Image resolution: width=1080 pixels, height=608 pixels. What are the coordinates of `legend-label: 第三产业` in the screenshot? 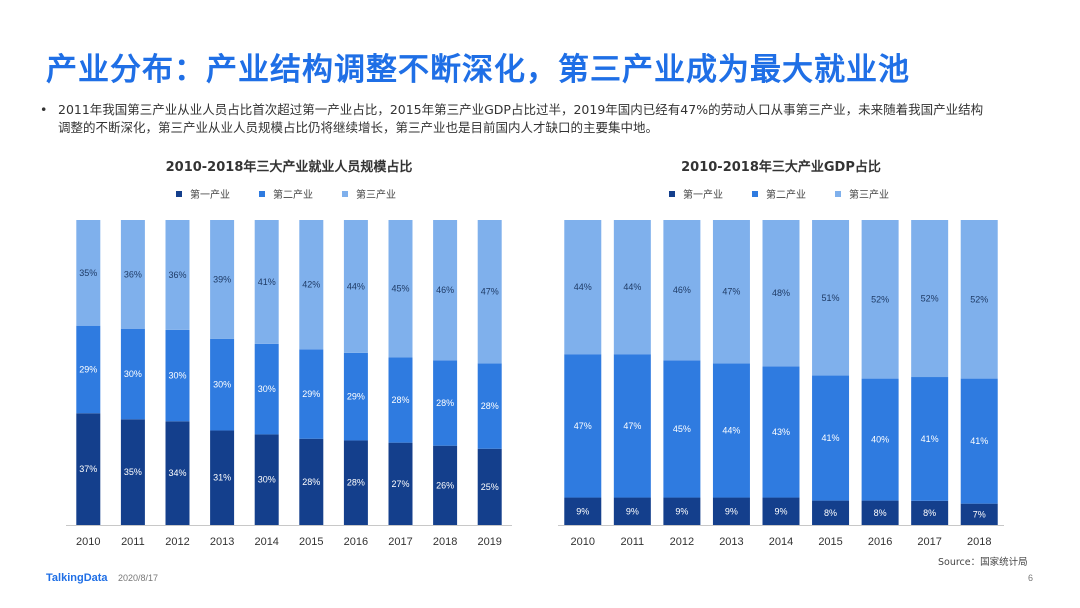 It's located at (376, 194).